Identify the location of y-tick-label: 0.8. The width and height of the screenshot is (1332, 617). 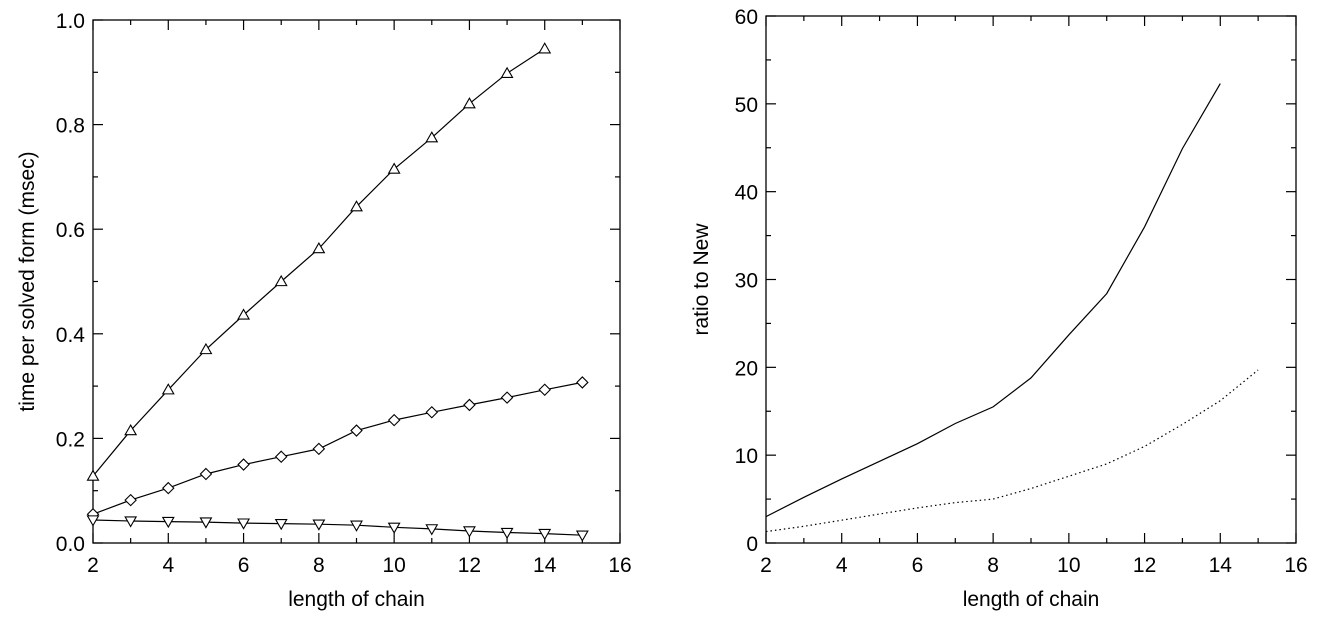
(70, 126).